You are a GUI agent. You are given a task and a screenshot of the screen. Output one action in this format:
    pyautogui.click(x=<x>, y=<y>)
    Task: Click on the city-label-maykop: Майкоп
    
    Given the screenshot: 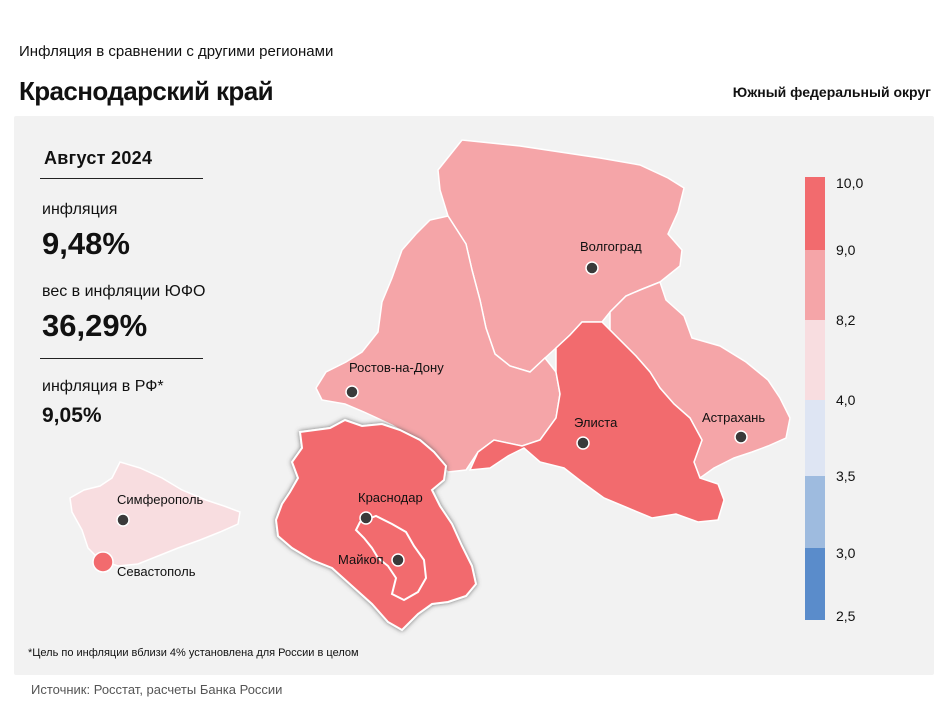 What is the action you would take?
    pyautogui.click(x=361, y=559)
    